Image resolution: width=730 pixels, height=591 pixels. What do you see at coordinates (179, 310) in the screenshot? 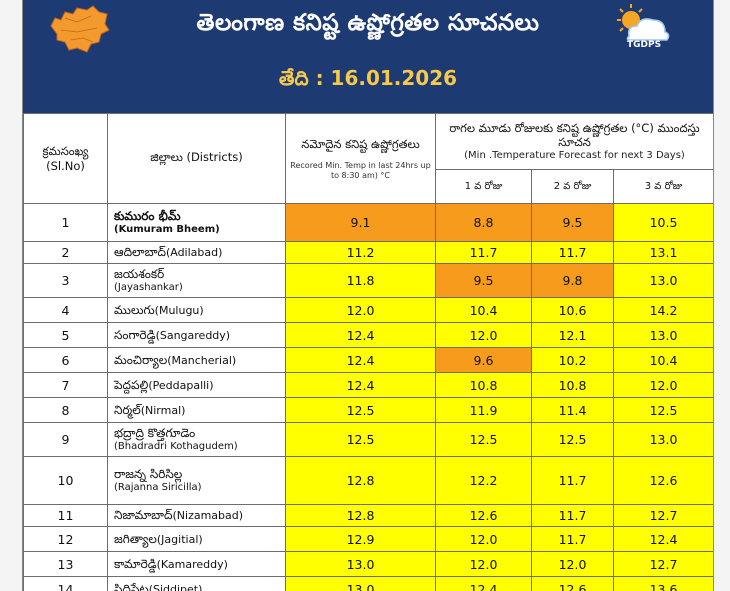
I see `district-name-english: (Mulugu)` at bounding box center [179, 310].